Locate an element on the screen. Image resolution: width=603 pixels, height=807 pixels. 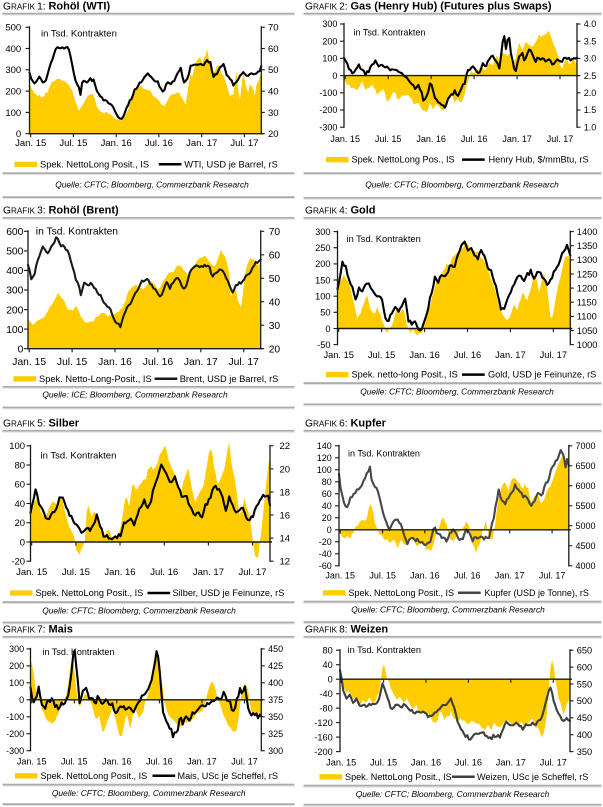
svg-text: Gold, USD je Feinunze, rS is located at coordinates (542, 375).